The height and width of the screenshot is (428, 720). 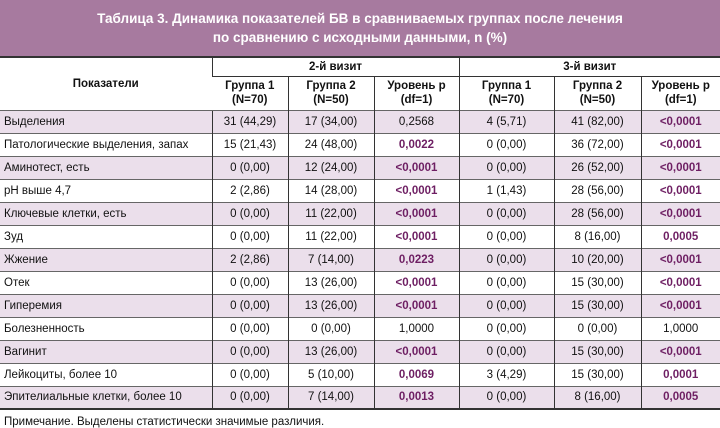 What do you see at coordinates (680, 374) in the screenshot?
I see `p-value: 0,0001` at bounding box center [680, 374].